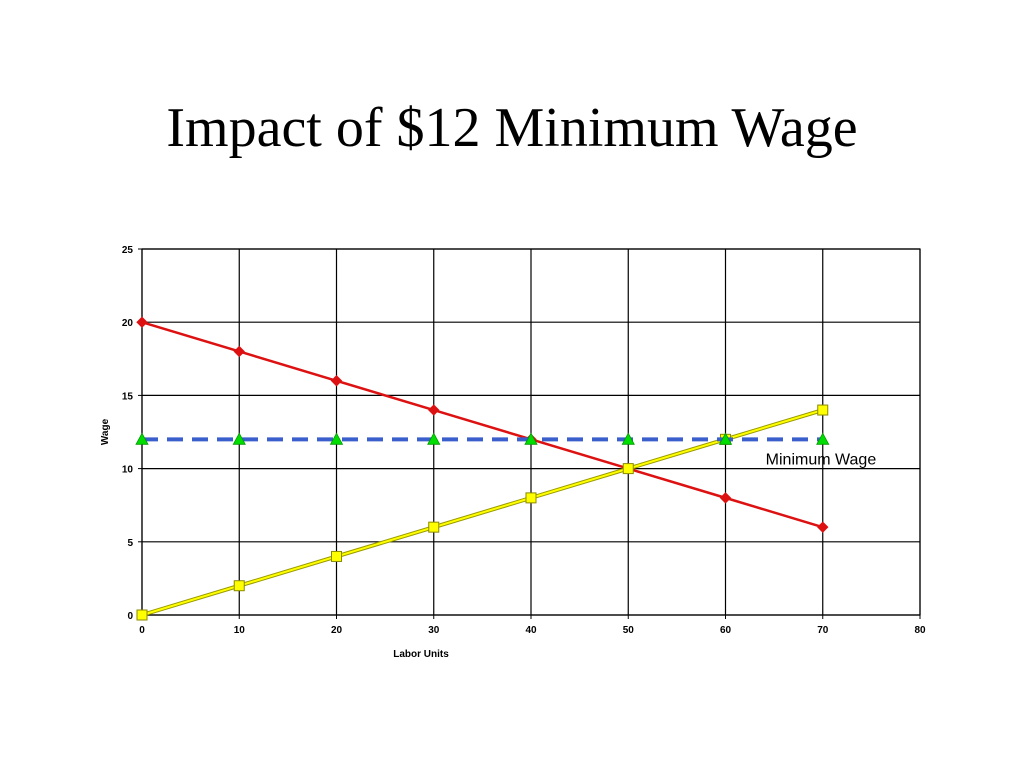  What do you see at coordinates (128, 396) in the screenshot?
I see `y-tick-label: 15` at bounding box center [128, 396].